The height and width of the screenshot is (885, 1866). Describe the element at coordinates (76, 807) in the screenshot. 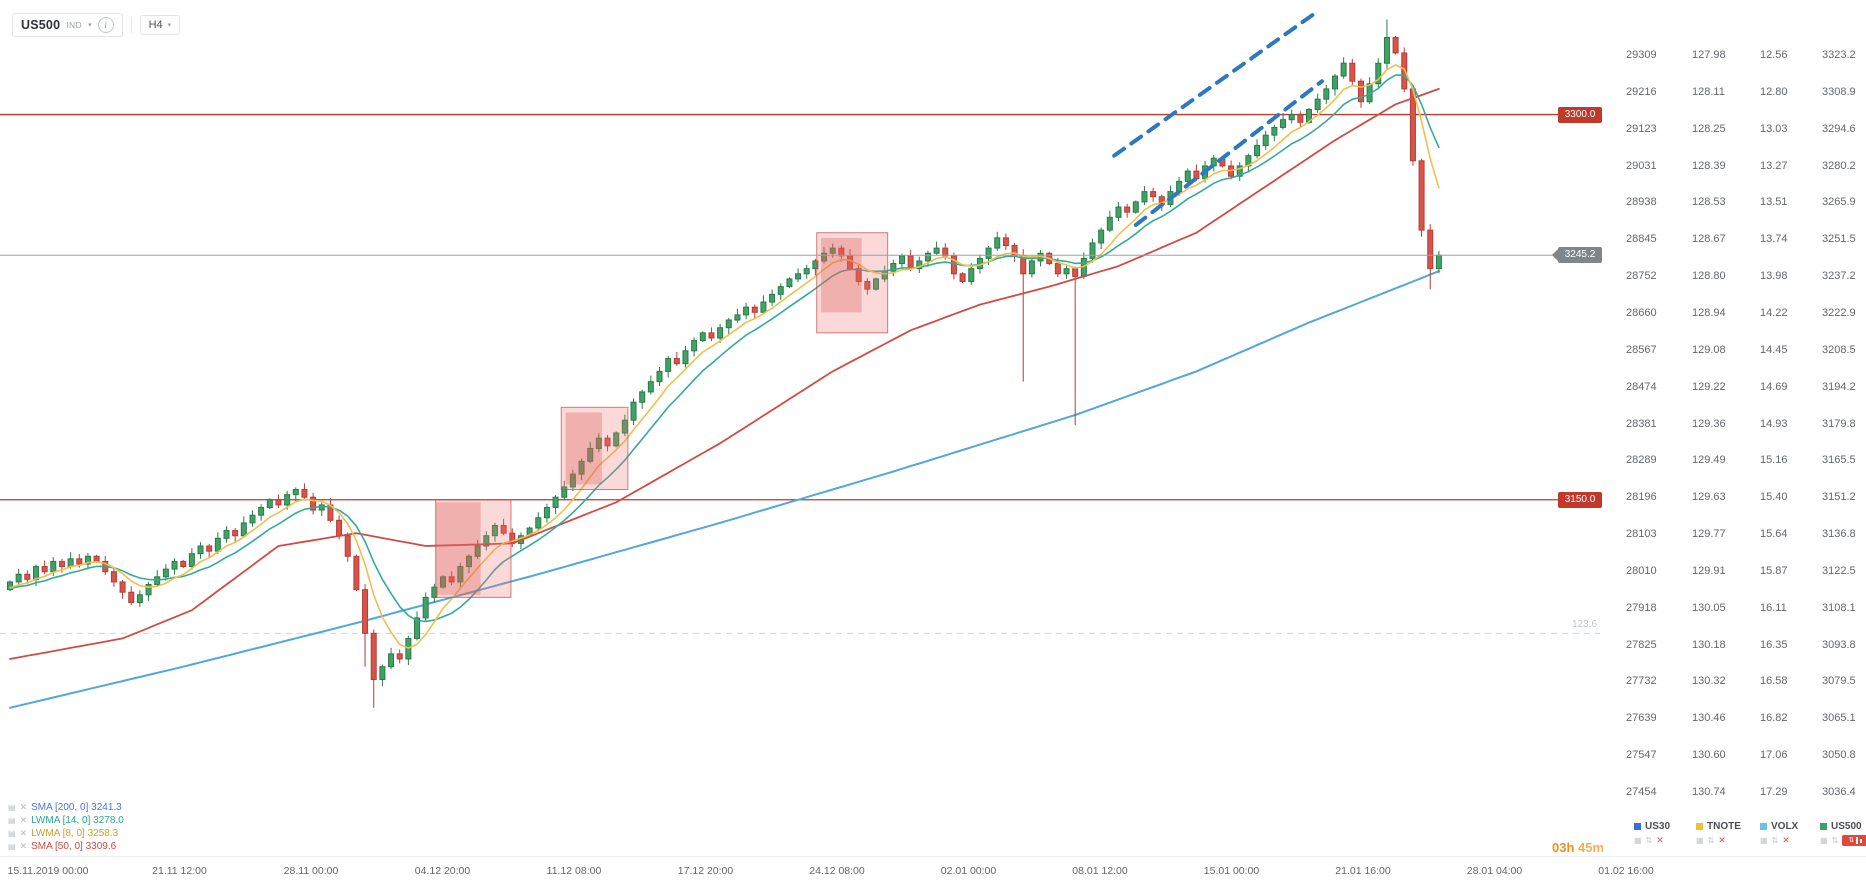

I see `indicator-label: SMA [200, 0] 3241.3` at that location.